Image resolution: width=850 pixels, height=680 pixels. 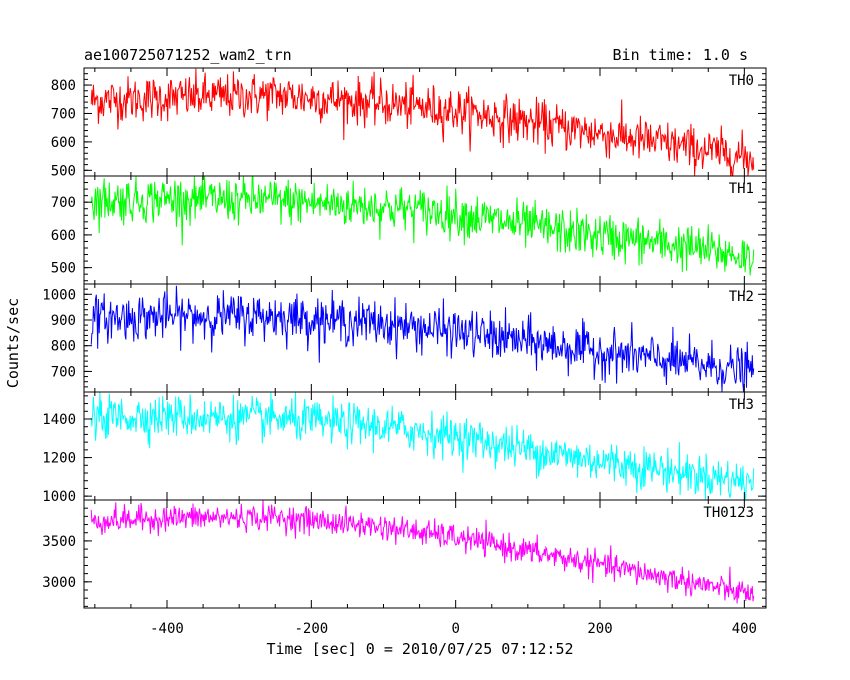 I want to click on panel-th1: 500 600 700 TH1, so click(x=409, y=230).